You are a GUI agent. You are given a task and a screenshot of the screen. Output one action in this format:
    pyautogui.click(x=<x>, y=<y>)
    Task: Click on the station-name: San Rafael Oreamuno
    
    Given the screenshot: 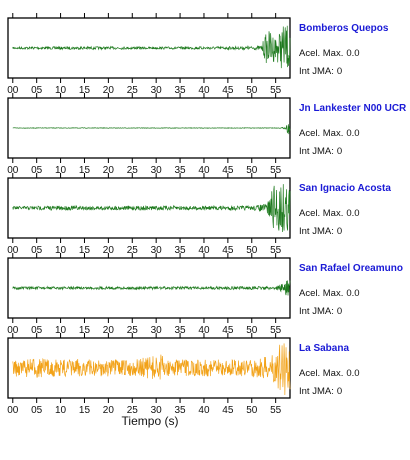 What is the action you would take?
    pyautogui.click(x=351, y=268)
    